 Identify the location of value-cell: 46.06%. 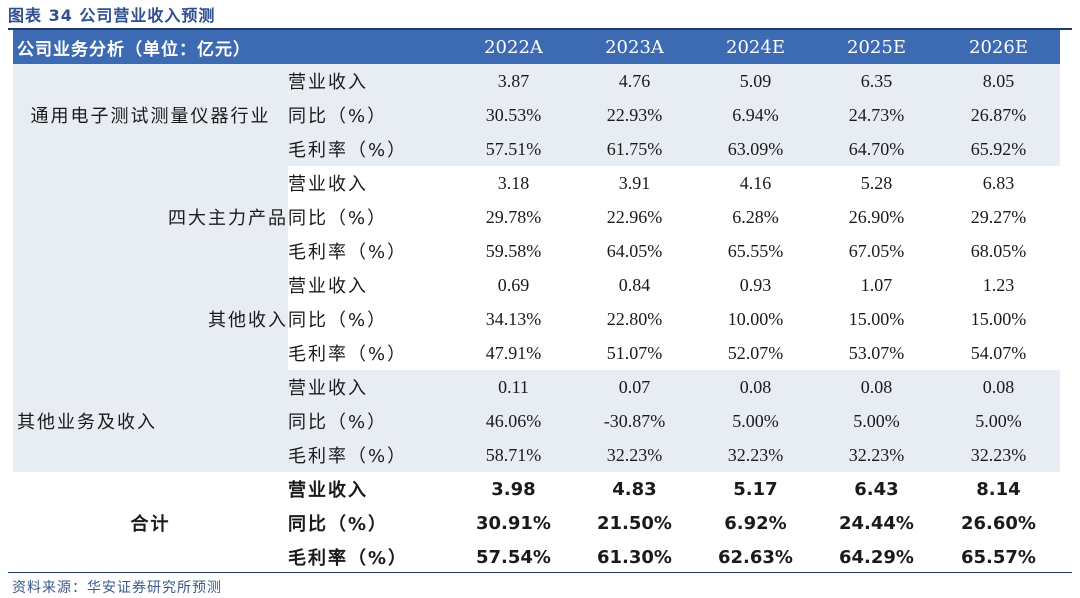
(513, 421).